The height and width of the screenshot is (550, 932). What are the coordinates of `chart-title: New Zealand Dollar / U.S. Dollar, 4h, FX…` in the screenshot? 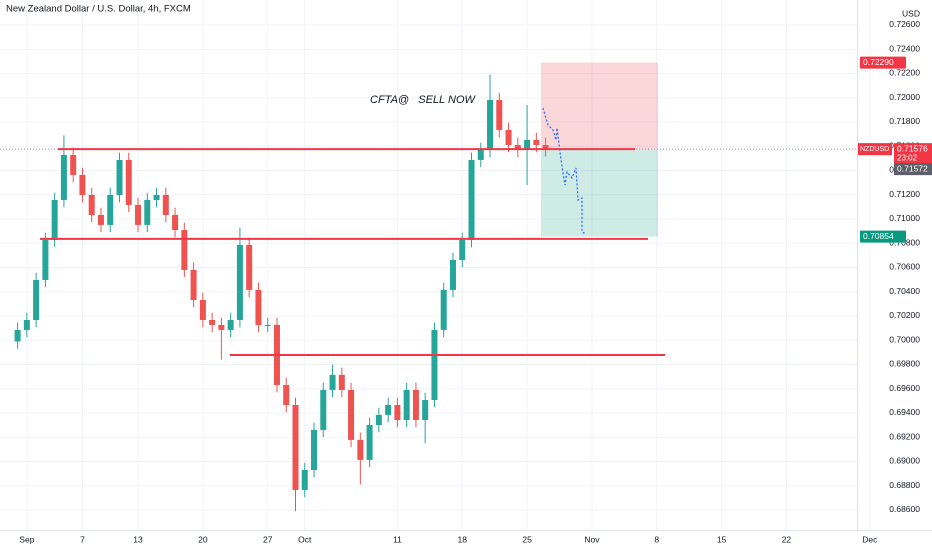 It's located at (98, 9).